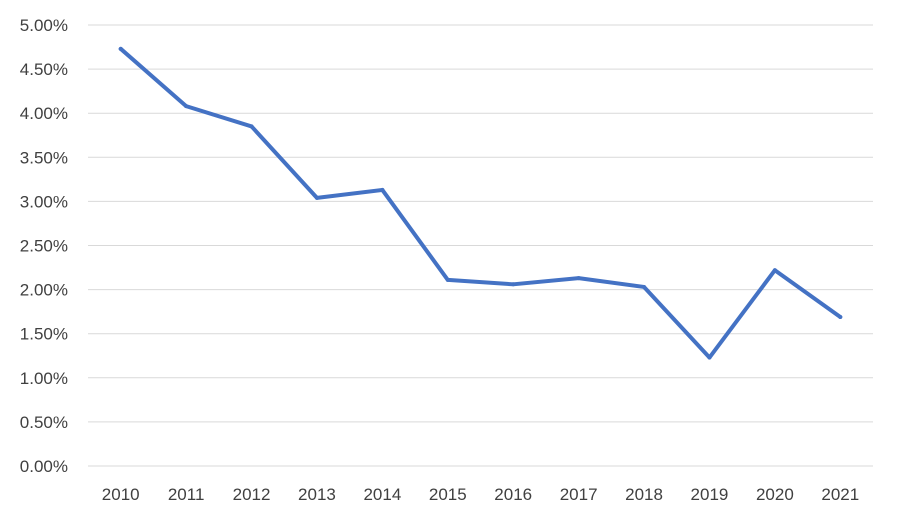 This screenshot has width=900, height=521. Describe the element at coordinates (44, 378) in the screenshot. I see `y-tick-label: 1.00%` at that location.